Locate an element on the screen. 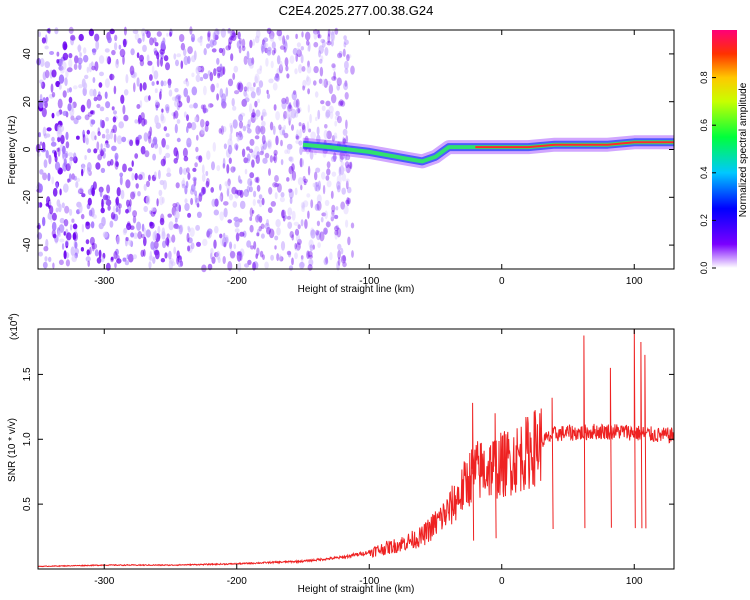 This screenshot has height=600, width=750. y-tick-label: 0 is located at coordinates (27, 149).